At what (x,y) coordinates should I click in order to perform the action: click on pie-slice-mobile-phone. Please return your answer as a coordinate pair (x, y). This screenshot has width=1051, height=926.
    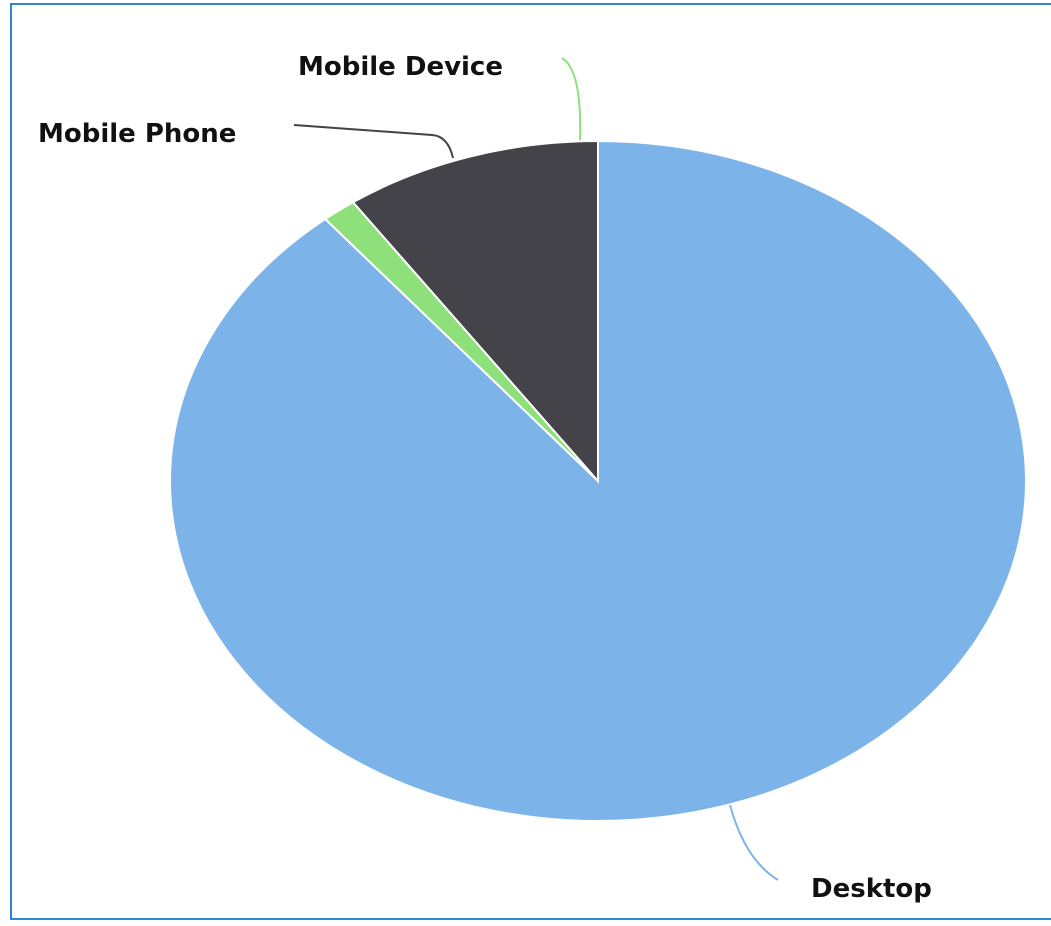
    Looking at the image, I should click on (475, 311).